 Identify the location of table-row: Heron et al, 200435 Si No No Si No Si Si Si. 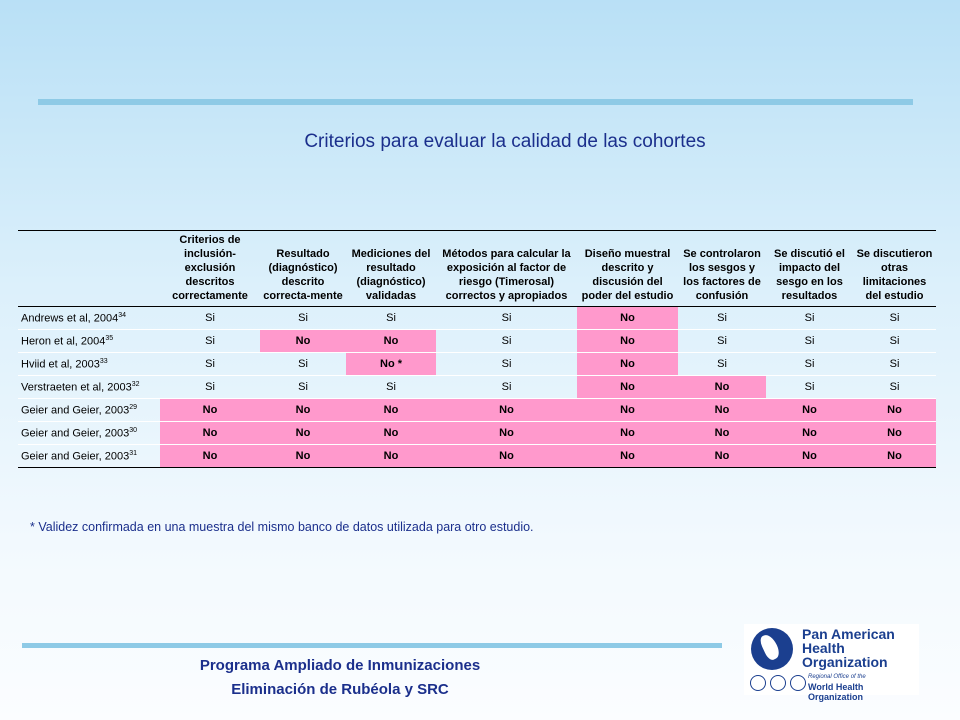
(477, 341).